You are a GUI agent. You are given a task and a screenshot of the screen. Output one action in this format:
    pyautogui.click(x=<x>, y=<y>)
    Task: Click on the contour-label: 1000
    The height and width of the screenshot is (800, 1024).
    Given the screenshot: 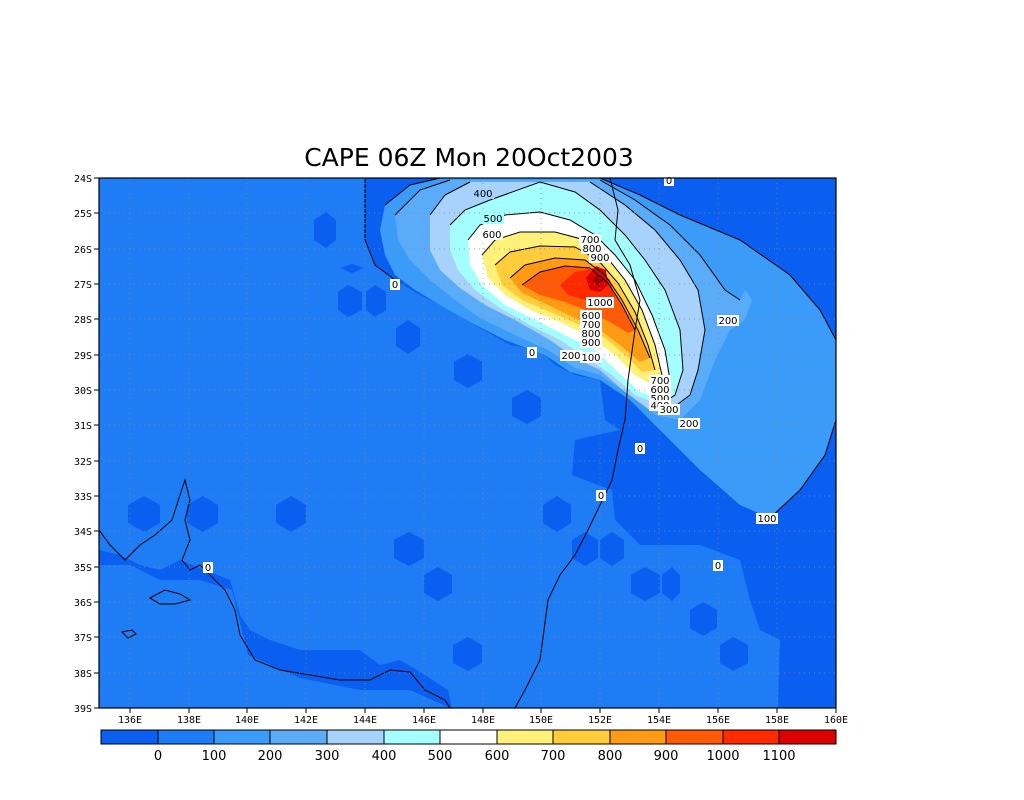 What is the action you would take?
    pyautogui.click(x=600, y=303)
    